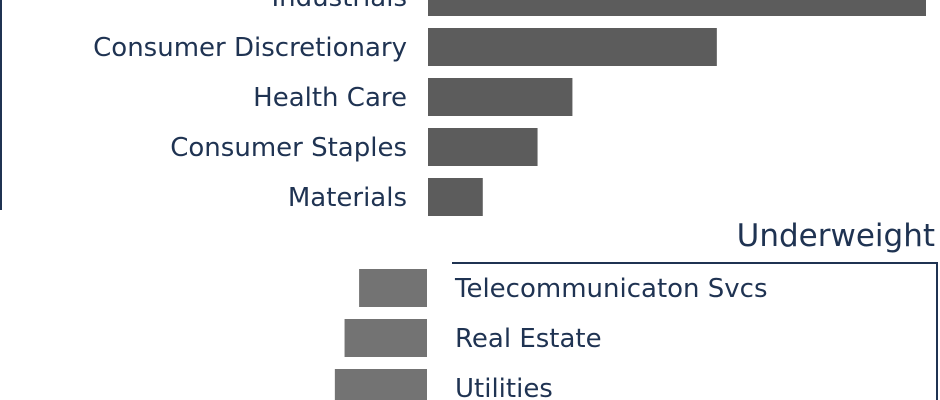  Describe the element at coordinates (483, 147) in the screenshot. I see `bar-consumer-staples` at that location.